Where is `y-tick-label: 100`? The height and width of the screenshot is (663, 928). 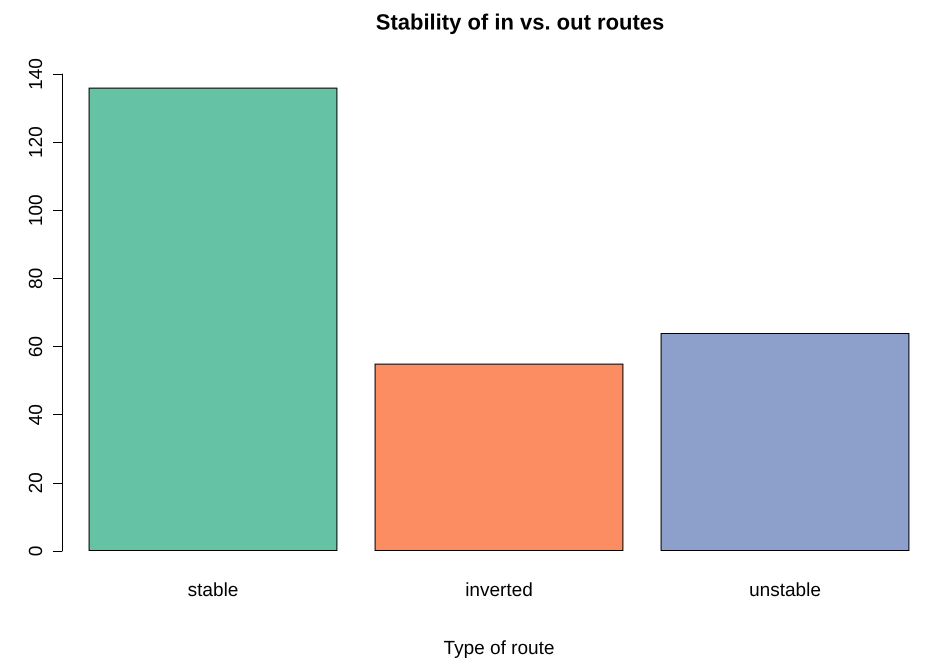
y-tick-label: 100 is located at coordinates (36, 210).